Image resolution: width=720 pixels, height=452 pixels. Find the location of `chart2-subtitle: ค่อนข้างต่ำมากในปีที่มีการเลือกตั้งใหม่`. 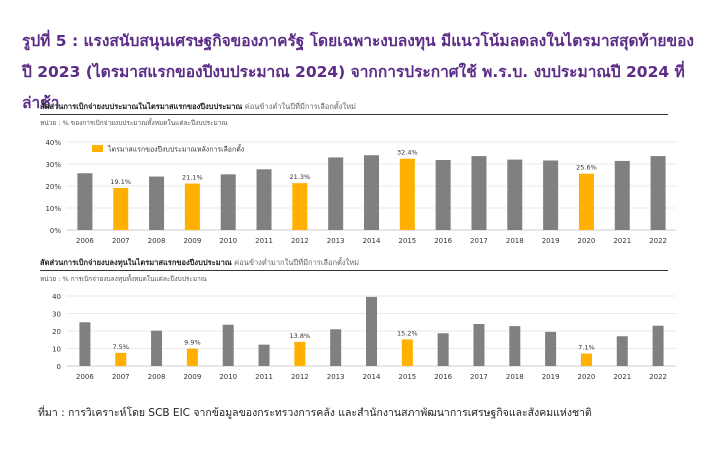

chart2-subtitle: ค่อนข้างต่ำมากในปีที่มีการเลือกตั้งใหม่ is located at coordinates (297, 262).